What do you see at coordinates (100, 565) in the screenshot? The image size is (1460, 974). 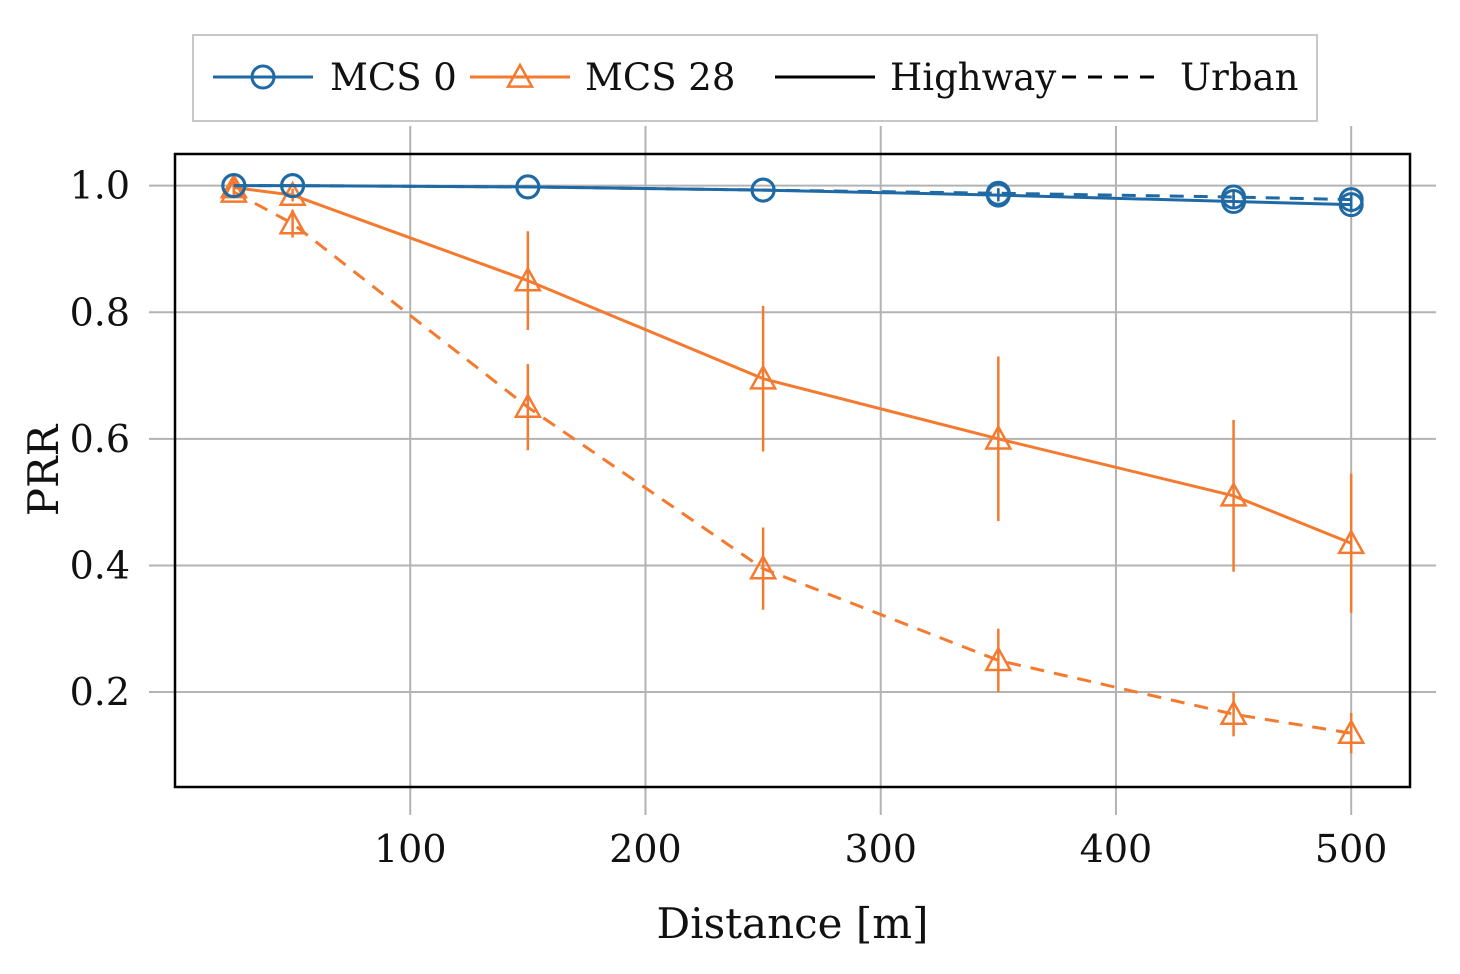 I see `y-tick-label: 0.4` at bounding box center [100, 565].